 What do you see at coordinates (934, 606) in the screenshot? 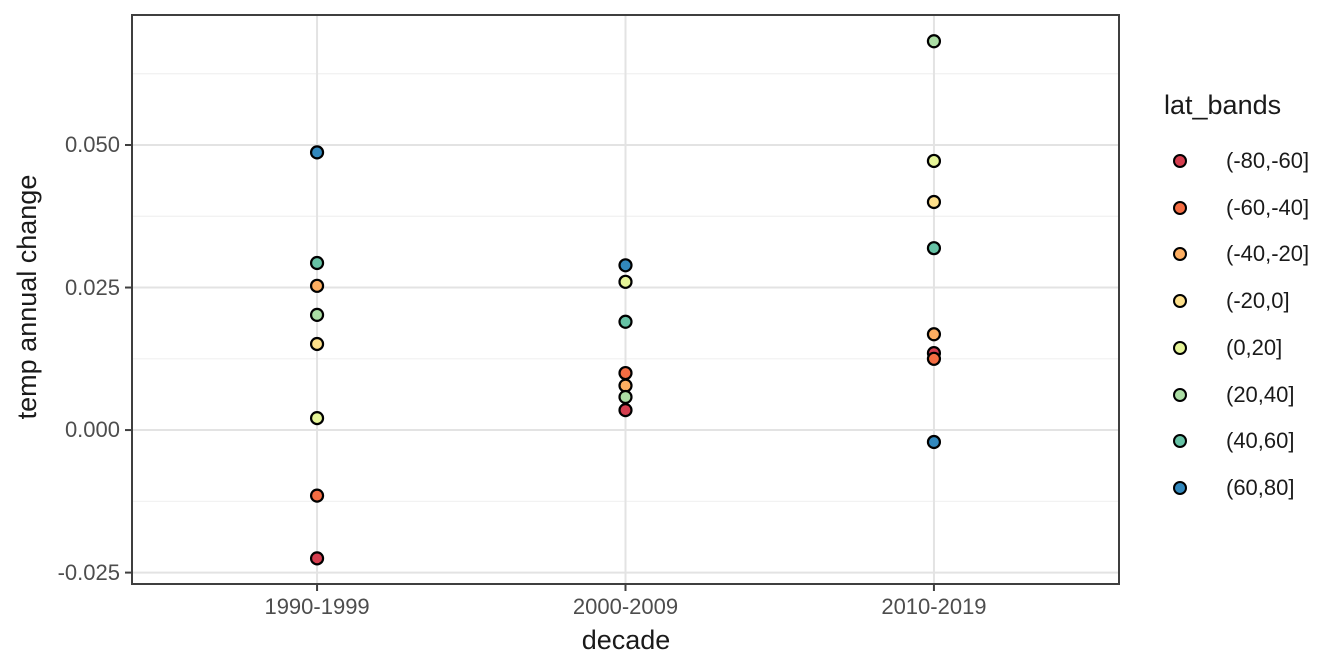
I see `x-tick-label: 2010-2019` at bounding box center [934, 606].